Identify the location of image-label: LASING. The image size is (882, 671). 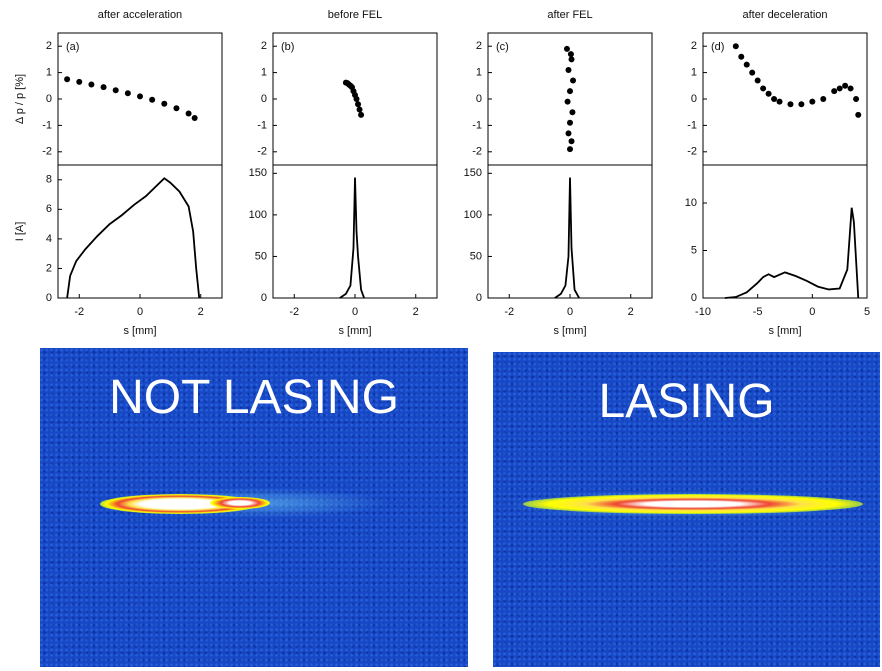
(686, 401).